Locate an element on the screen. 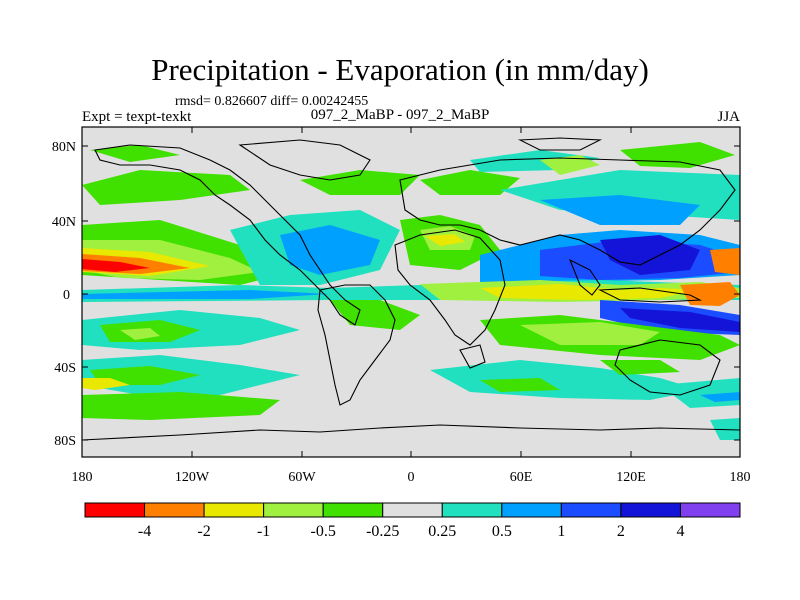  colorbar-label: 0.5 is located at coordinates (502, 531).